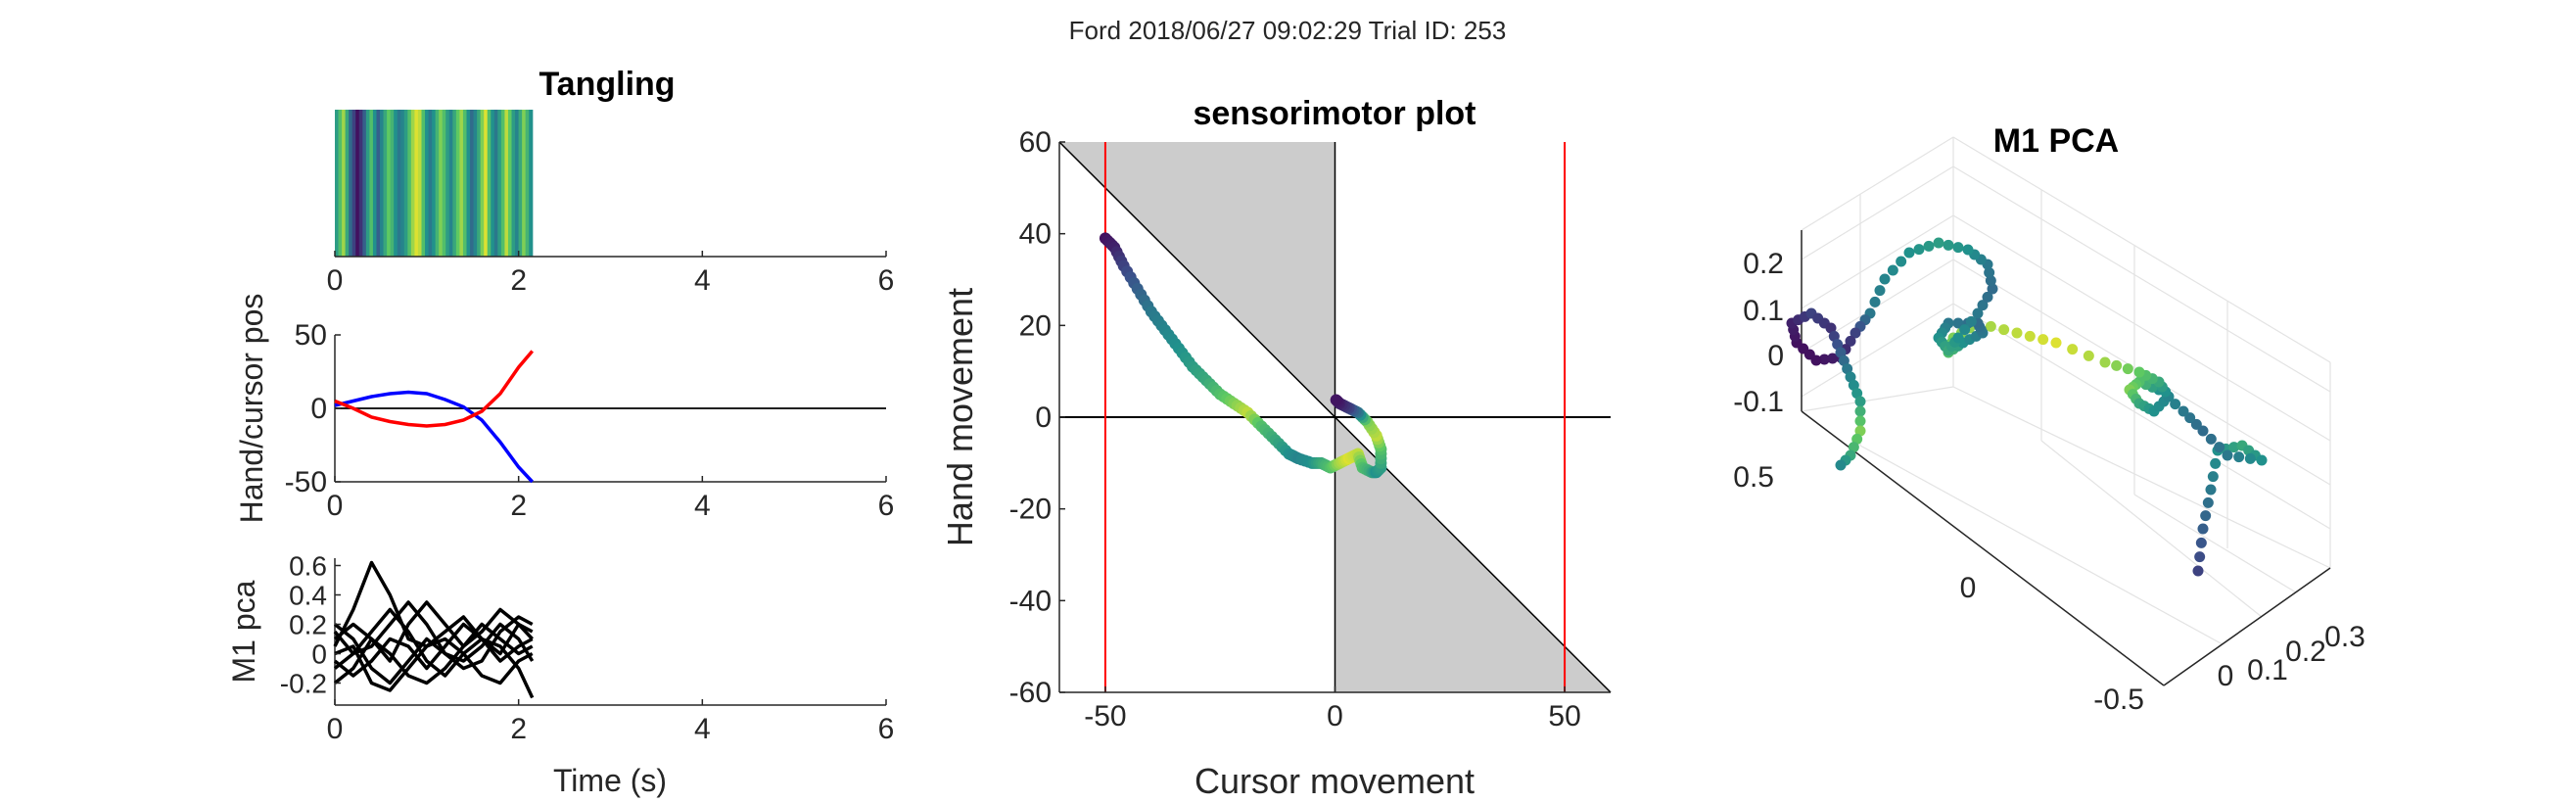 The height and width of the screenshot is (803, 2576). What do you see at coordinates (1763, 264) in the screenshot?
I see `z-tick-label: 0.2` at bounding box center [1763, 264].